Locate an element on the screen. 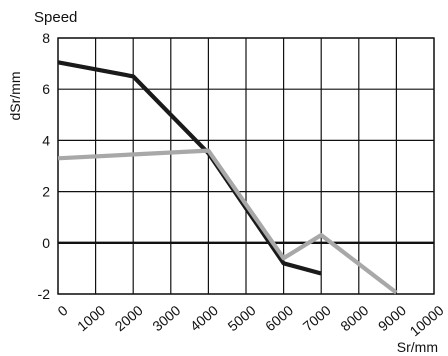  x-tick-label: 1000 is located at coordinates (91, 318).